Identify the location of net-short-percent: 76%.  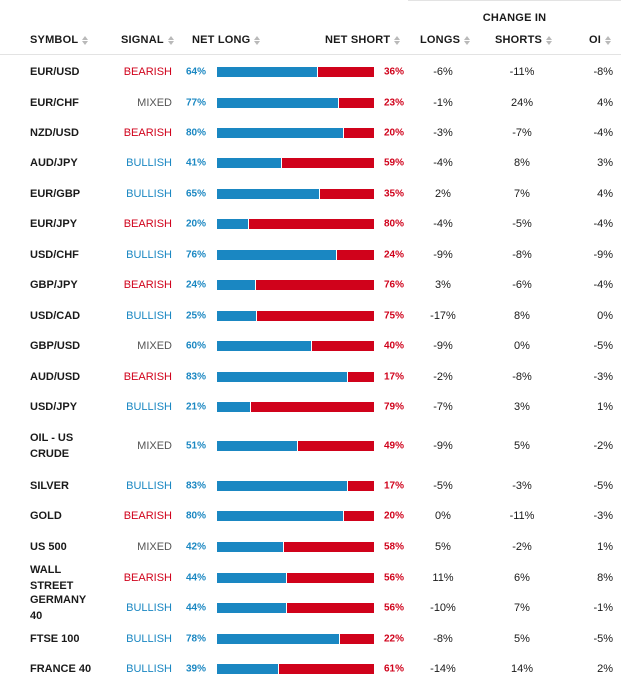
(393, 285).